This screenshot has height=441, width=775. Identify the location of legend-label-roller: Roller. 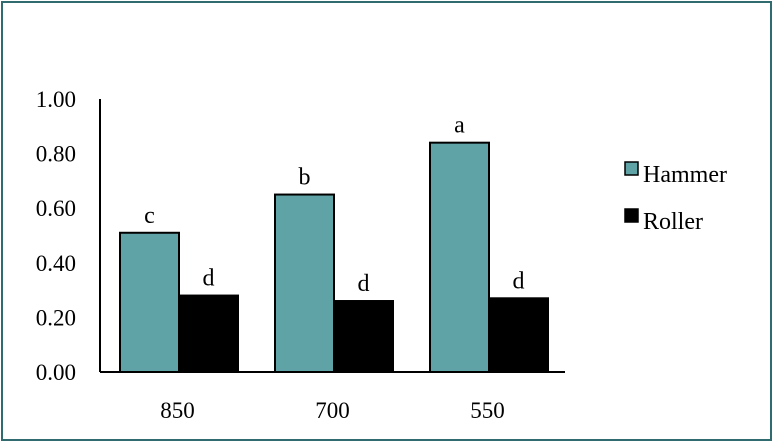
(673, 222).